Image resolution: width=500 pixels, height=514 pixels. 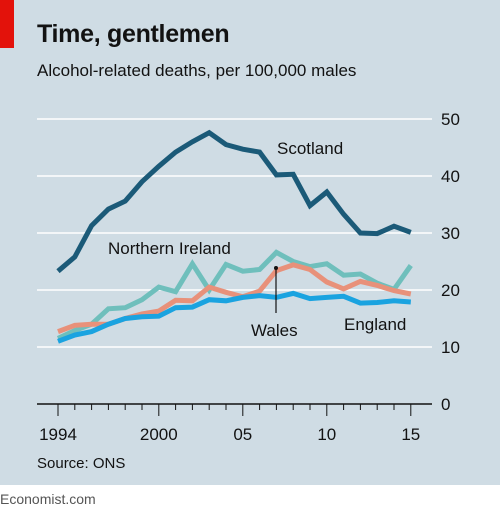 What do you see at coordinates (450, 262) in the screenshot?
I see `y-axis-tick-labels: 0 10 20 30 40 50` at bounding box center [450, 262].